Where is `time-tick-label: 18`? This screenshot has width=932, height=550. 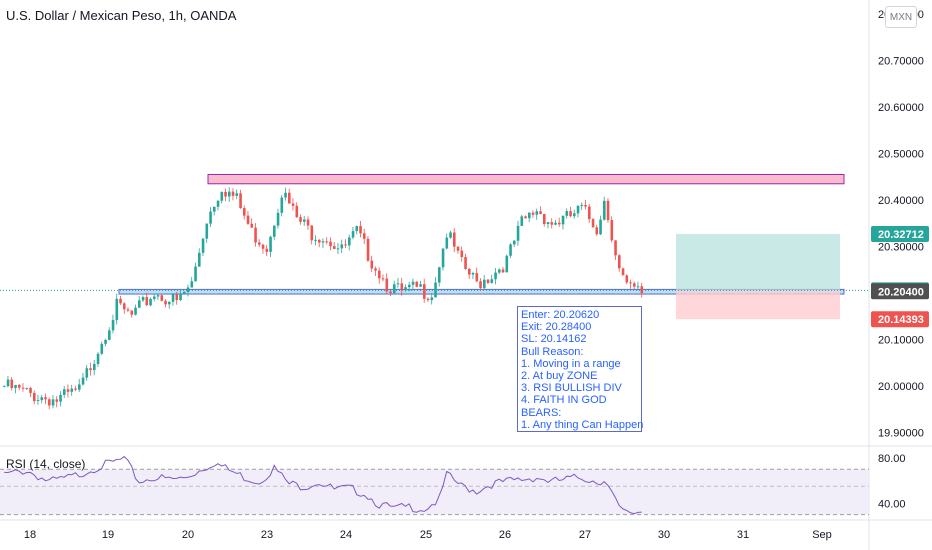 time-tick-label: 18 is located at coordinates (30, 535).